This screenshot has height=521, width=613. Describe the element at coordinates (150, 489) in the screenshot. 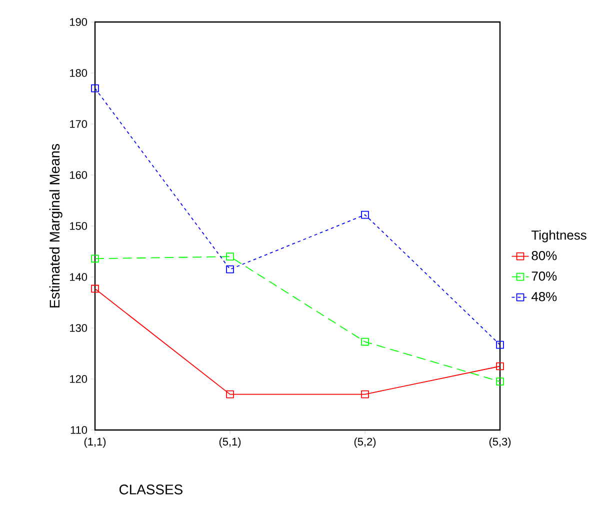

I see `x-axis-title: CLASSES` at that location.